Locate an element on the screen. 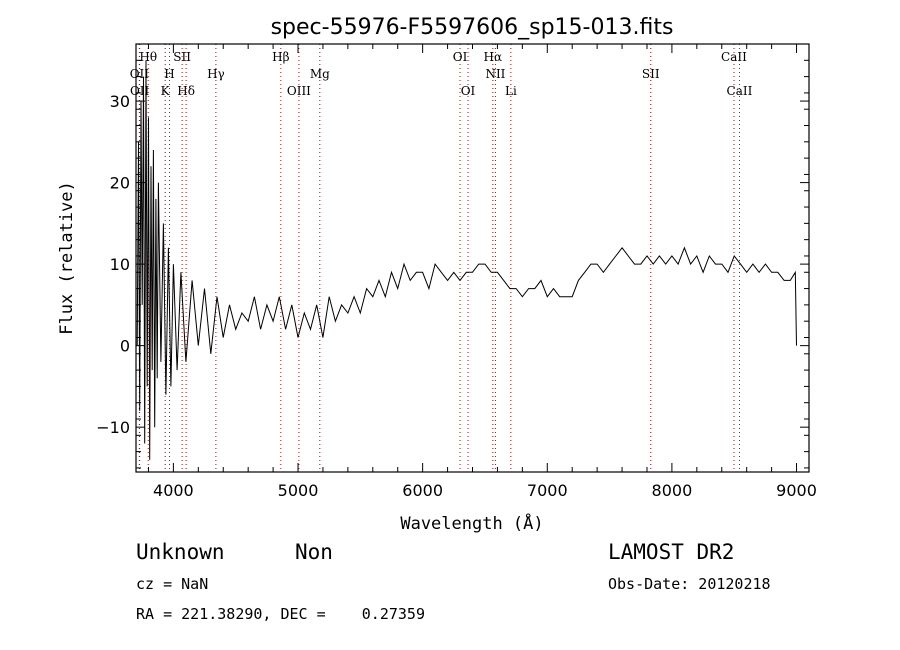 Image resolution: width=900 pixels, height=650 pixels. y-axis-label: Flux (relative) is located at coordinates (67, 258).